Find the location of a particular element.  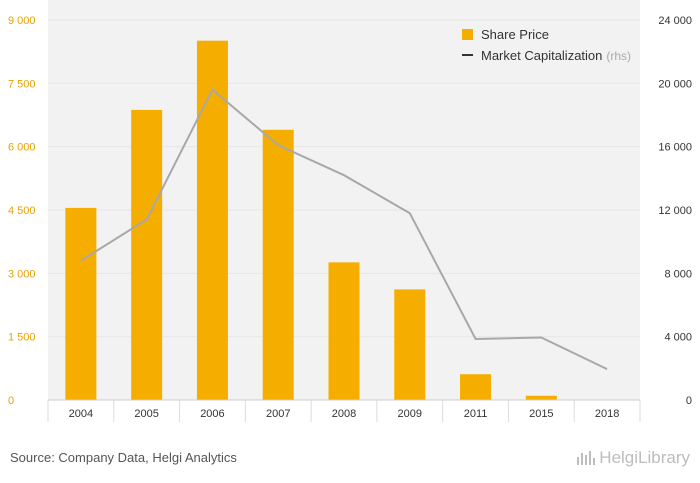

left-tick-label: 1 500 is located at coordinates (22, 338).